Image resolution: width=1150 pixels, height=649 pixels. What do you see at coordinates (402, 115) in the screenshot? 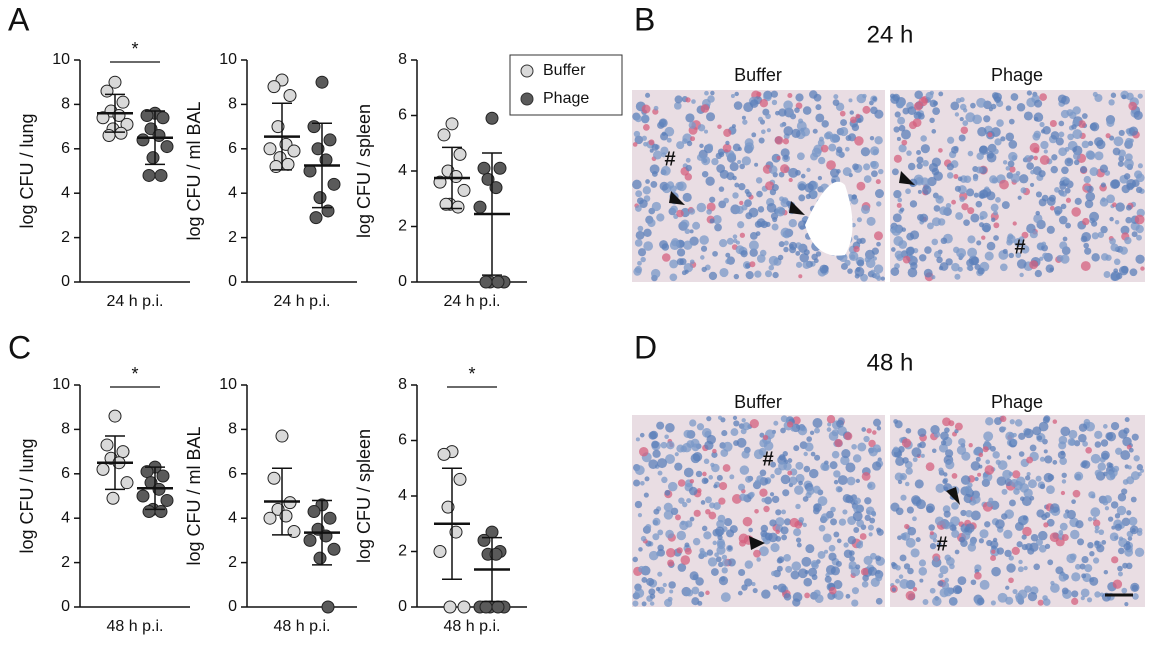
I see `y-tick-label: 6` at bounding box center [402, 115].